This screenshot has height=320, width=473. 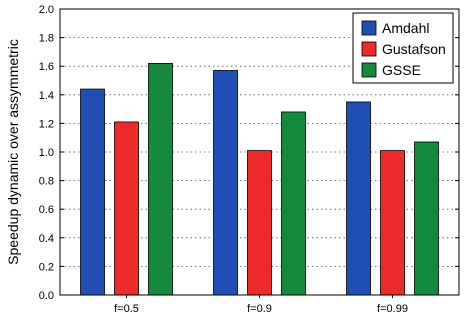 I want to click on legend-label-gustafson: Gustafson, so click(x=414, y=49).